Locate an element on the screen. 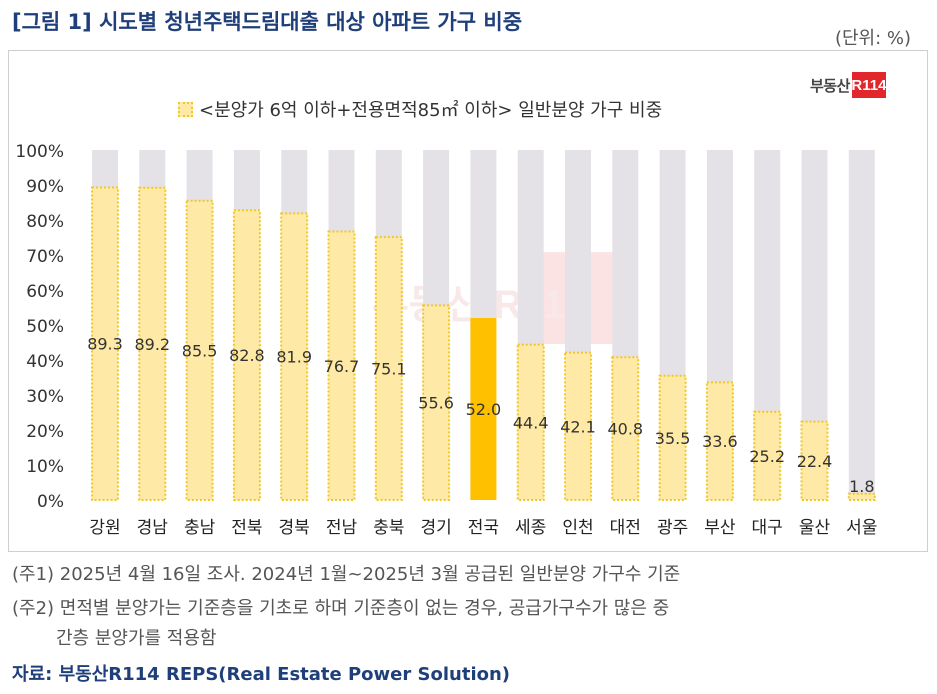  data-label: 33.6 is located at coordinates (720, 441).